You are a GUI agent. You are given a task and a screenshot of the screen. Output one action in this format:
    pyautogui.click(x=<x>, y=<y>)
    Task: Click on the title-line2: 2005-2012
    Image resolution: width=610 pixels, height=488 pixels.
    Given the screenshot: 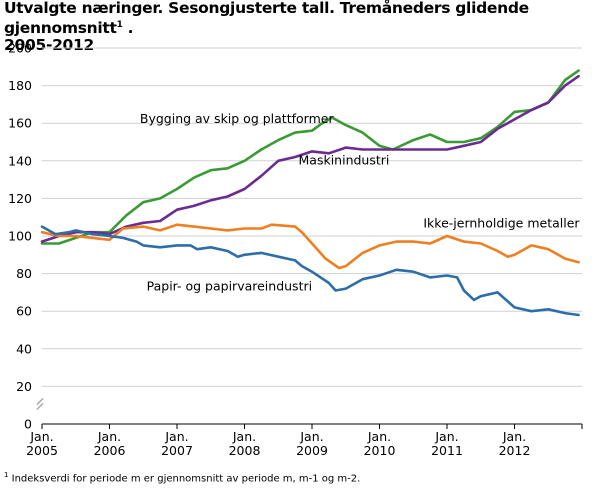 What is the action you would take?
    pyautogui.click(x=49, y=45)
    